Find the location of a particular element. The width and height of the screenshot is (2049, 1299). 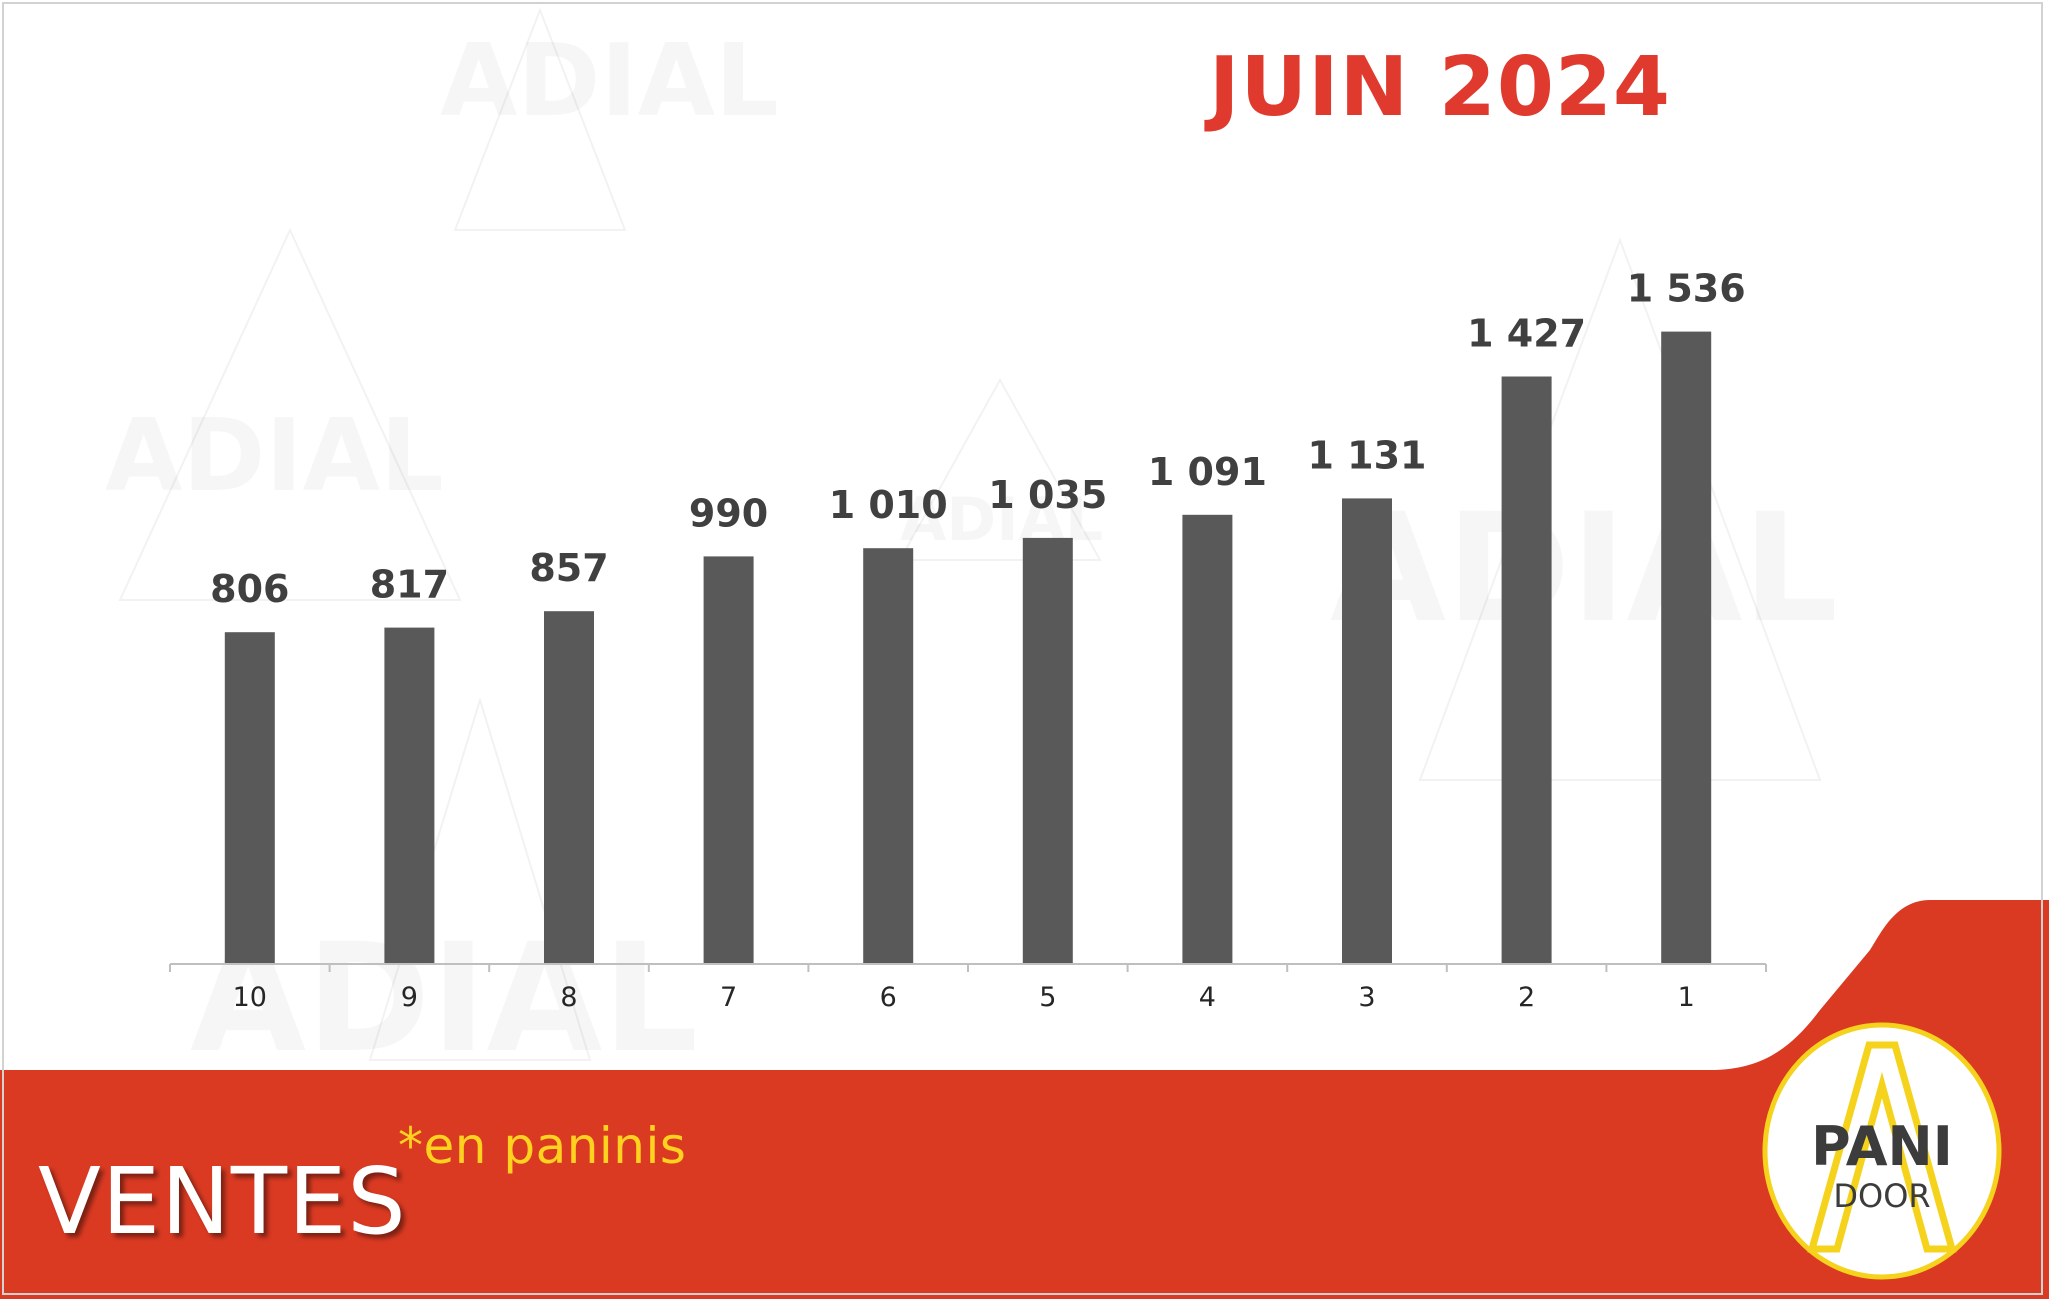

value-label-6: 1 010 is located at coordinates (888, 505).